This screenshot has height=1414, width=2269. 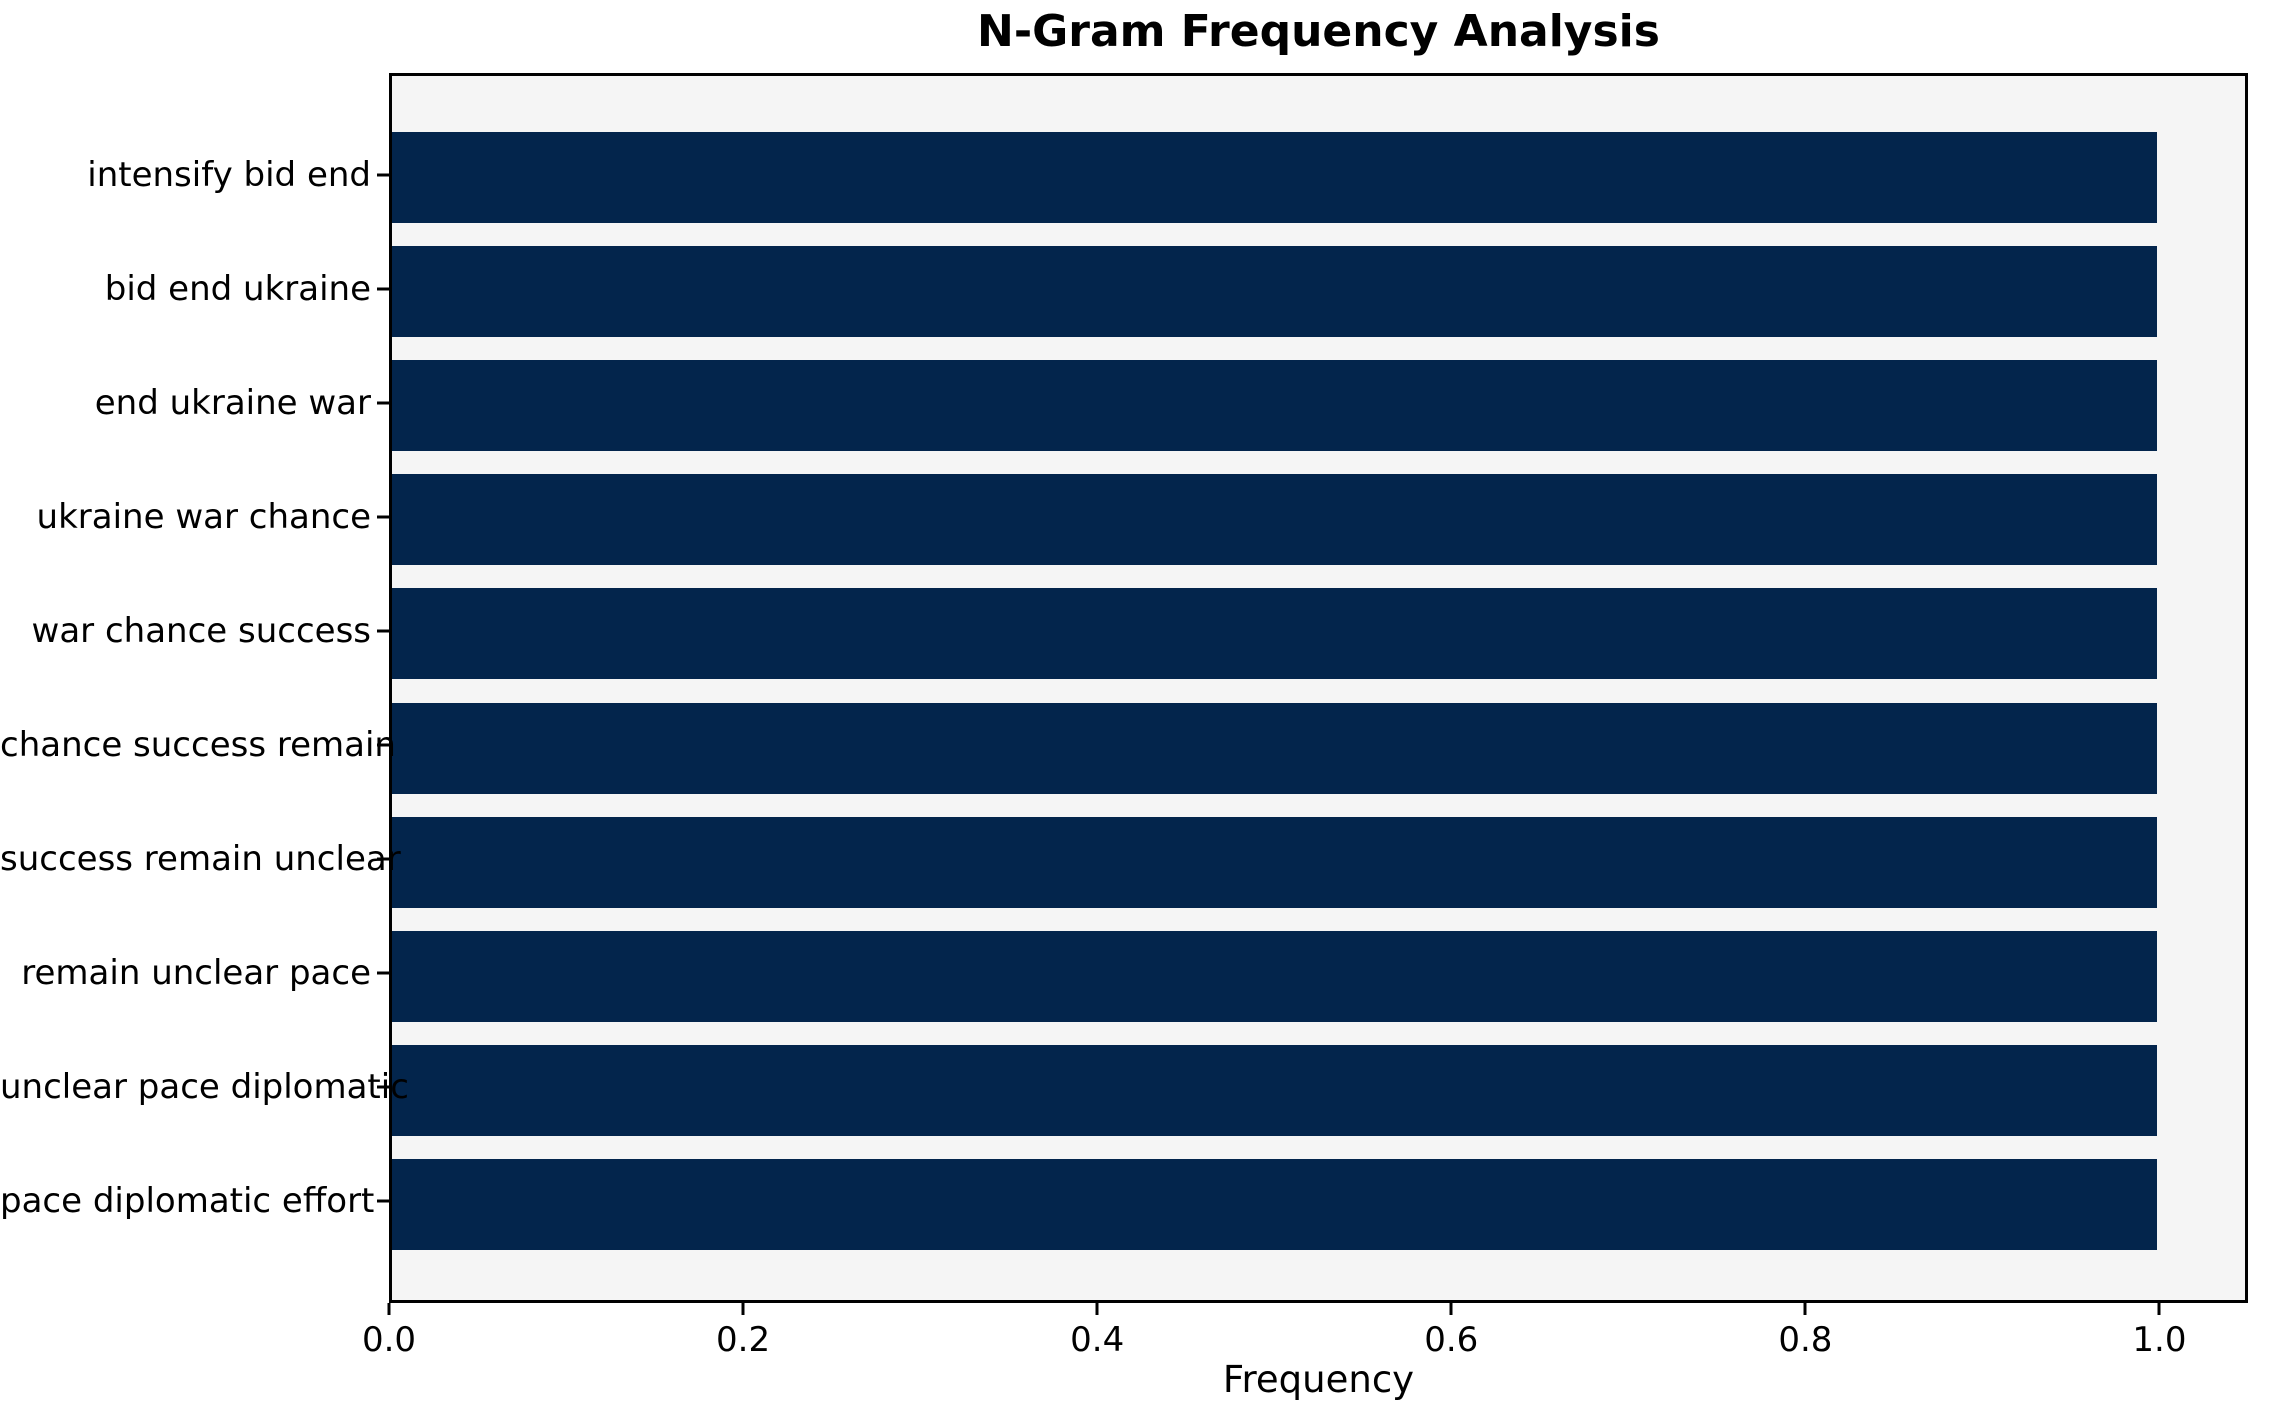 I want to click on y-tick-label: pace diplomatic effort, so click(x=187, y=1201).